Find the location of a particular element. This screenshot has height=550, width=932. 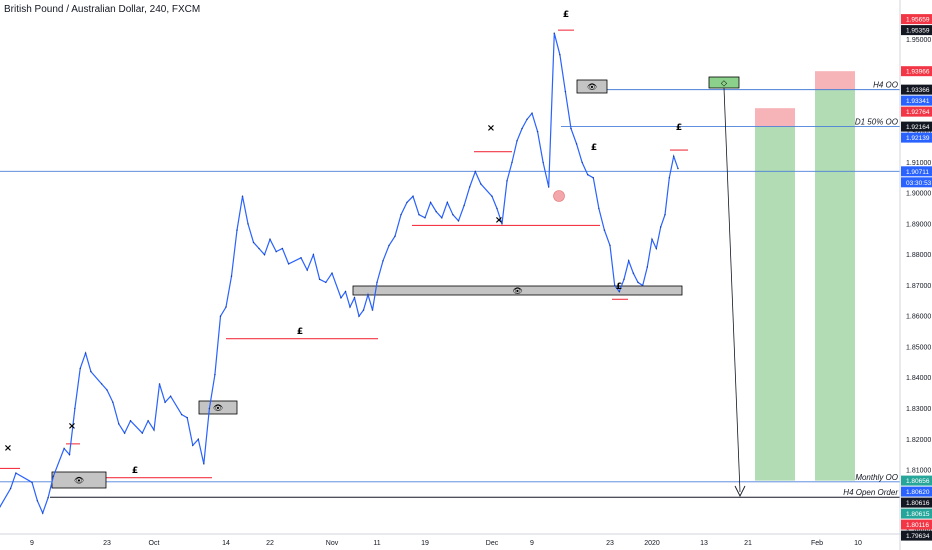

y-tick-label: 1.83000 is located at coordinates (918, 409).